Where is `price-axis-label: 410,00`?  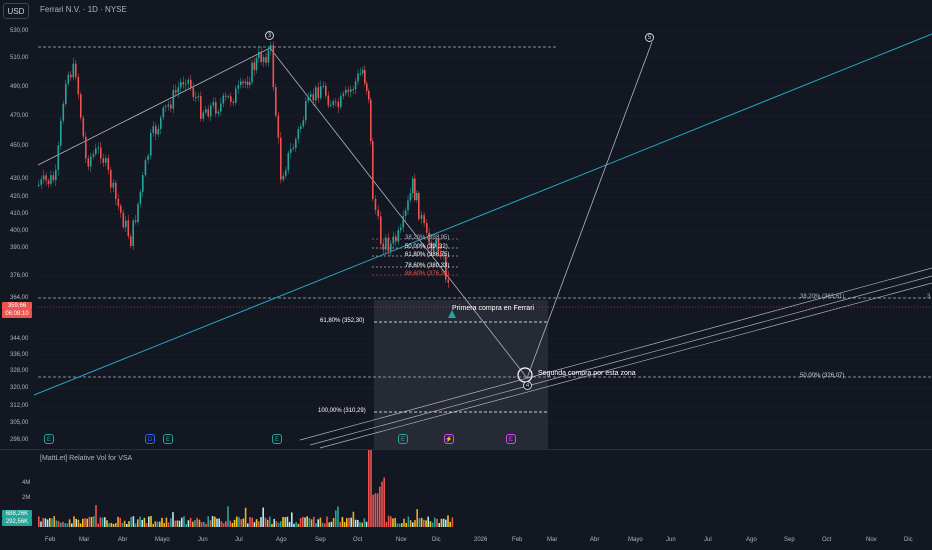 price-axis-label: 410,00 is located at coordinates (19, 214).